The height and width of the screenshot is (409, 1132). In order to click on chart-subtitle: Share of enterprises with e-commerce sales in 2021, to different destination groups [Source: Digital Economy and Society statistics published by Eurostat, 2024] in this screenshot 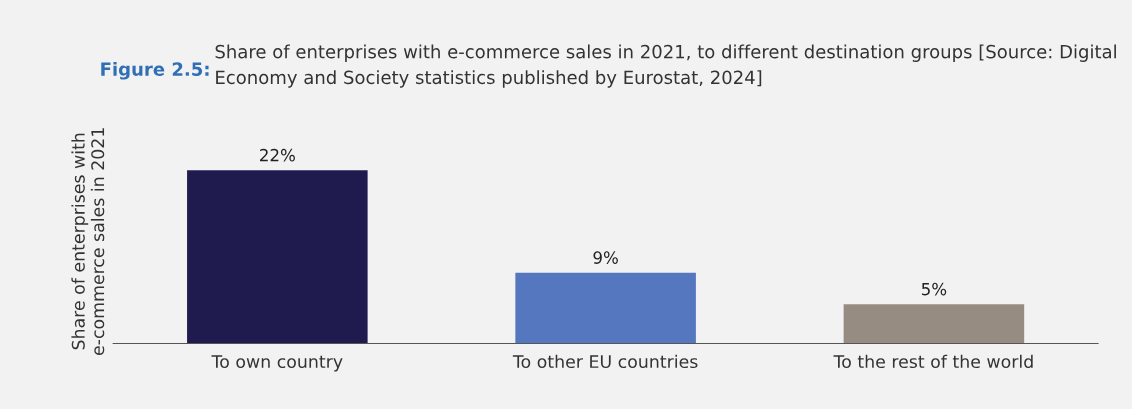, I will do `click(665, 66)`.